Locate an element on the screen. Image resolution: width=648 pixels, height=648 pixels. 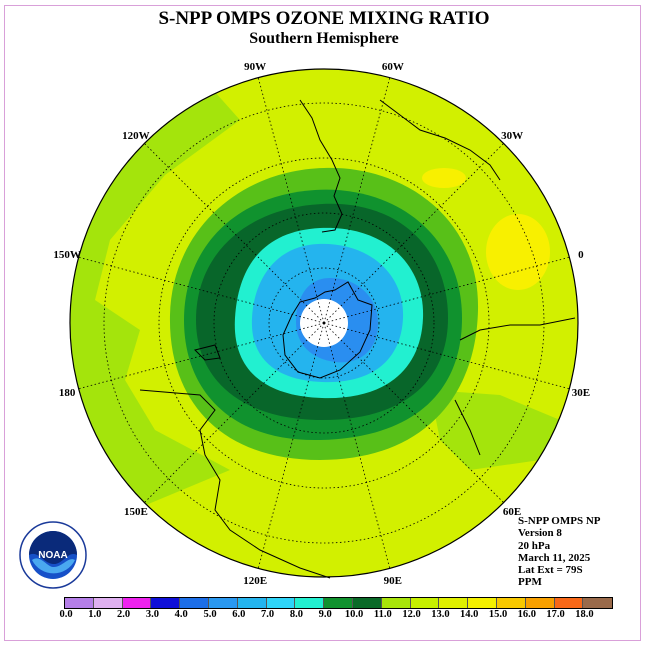
info-line-units: PPM is located at coordinates (530, 582).